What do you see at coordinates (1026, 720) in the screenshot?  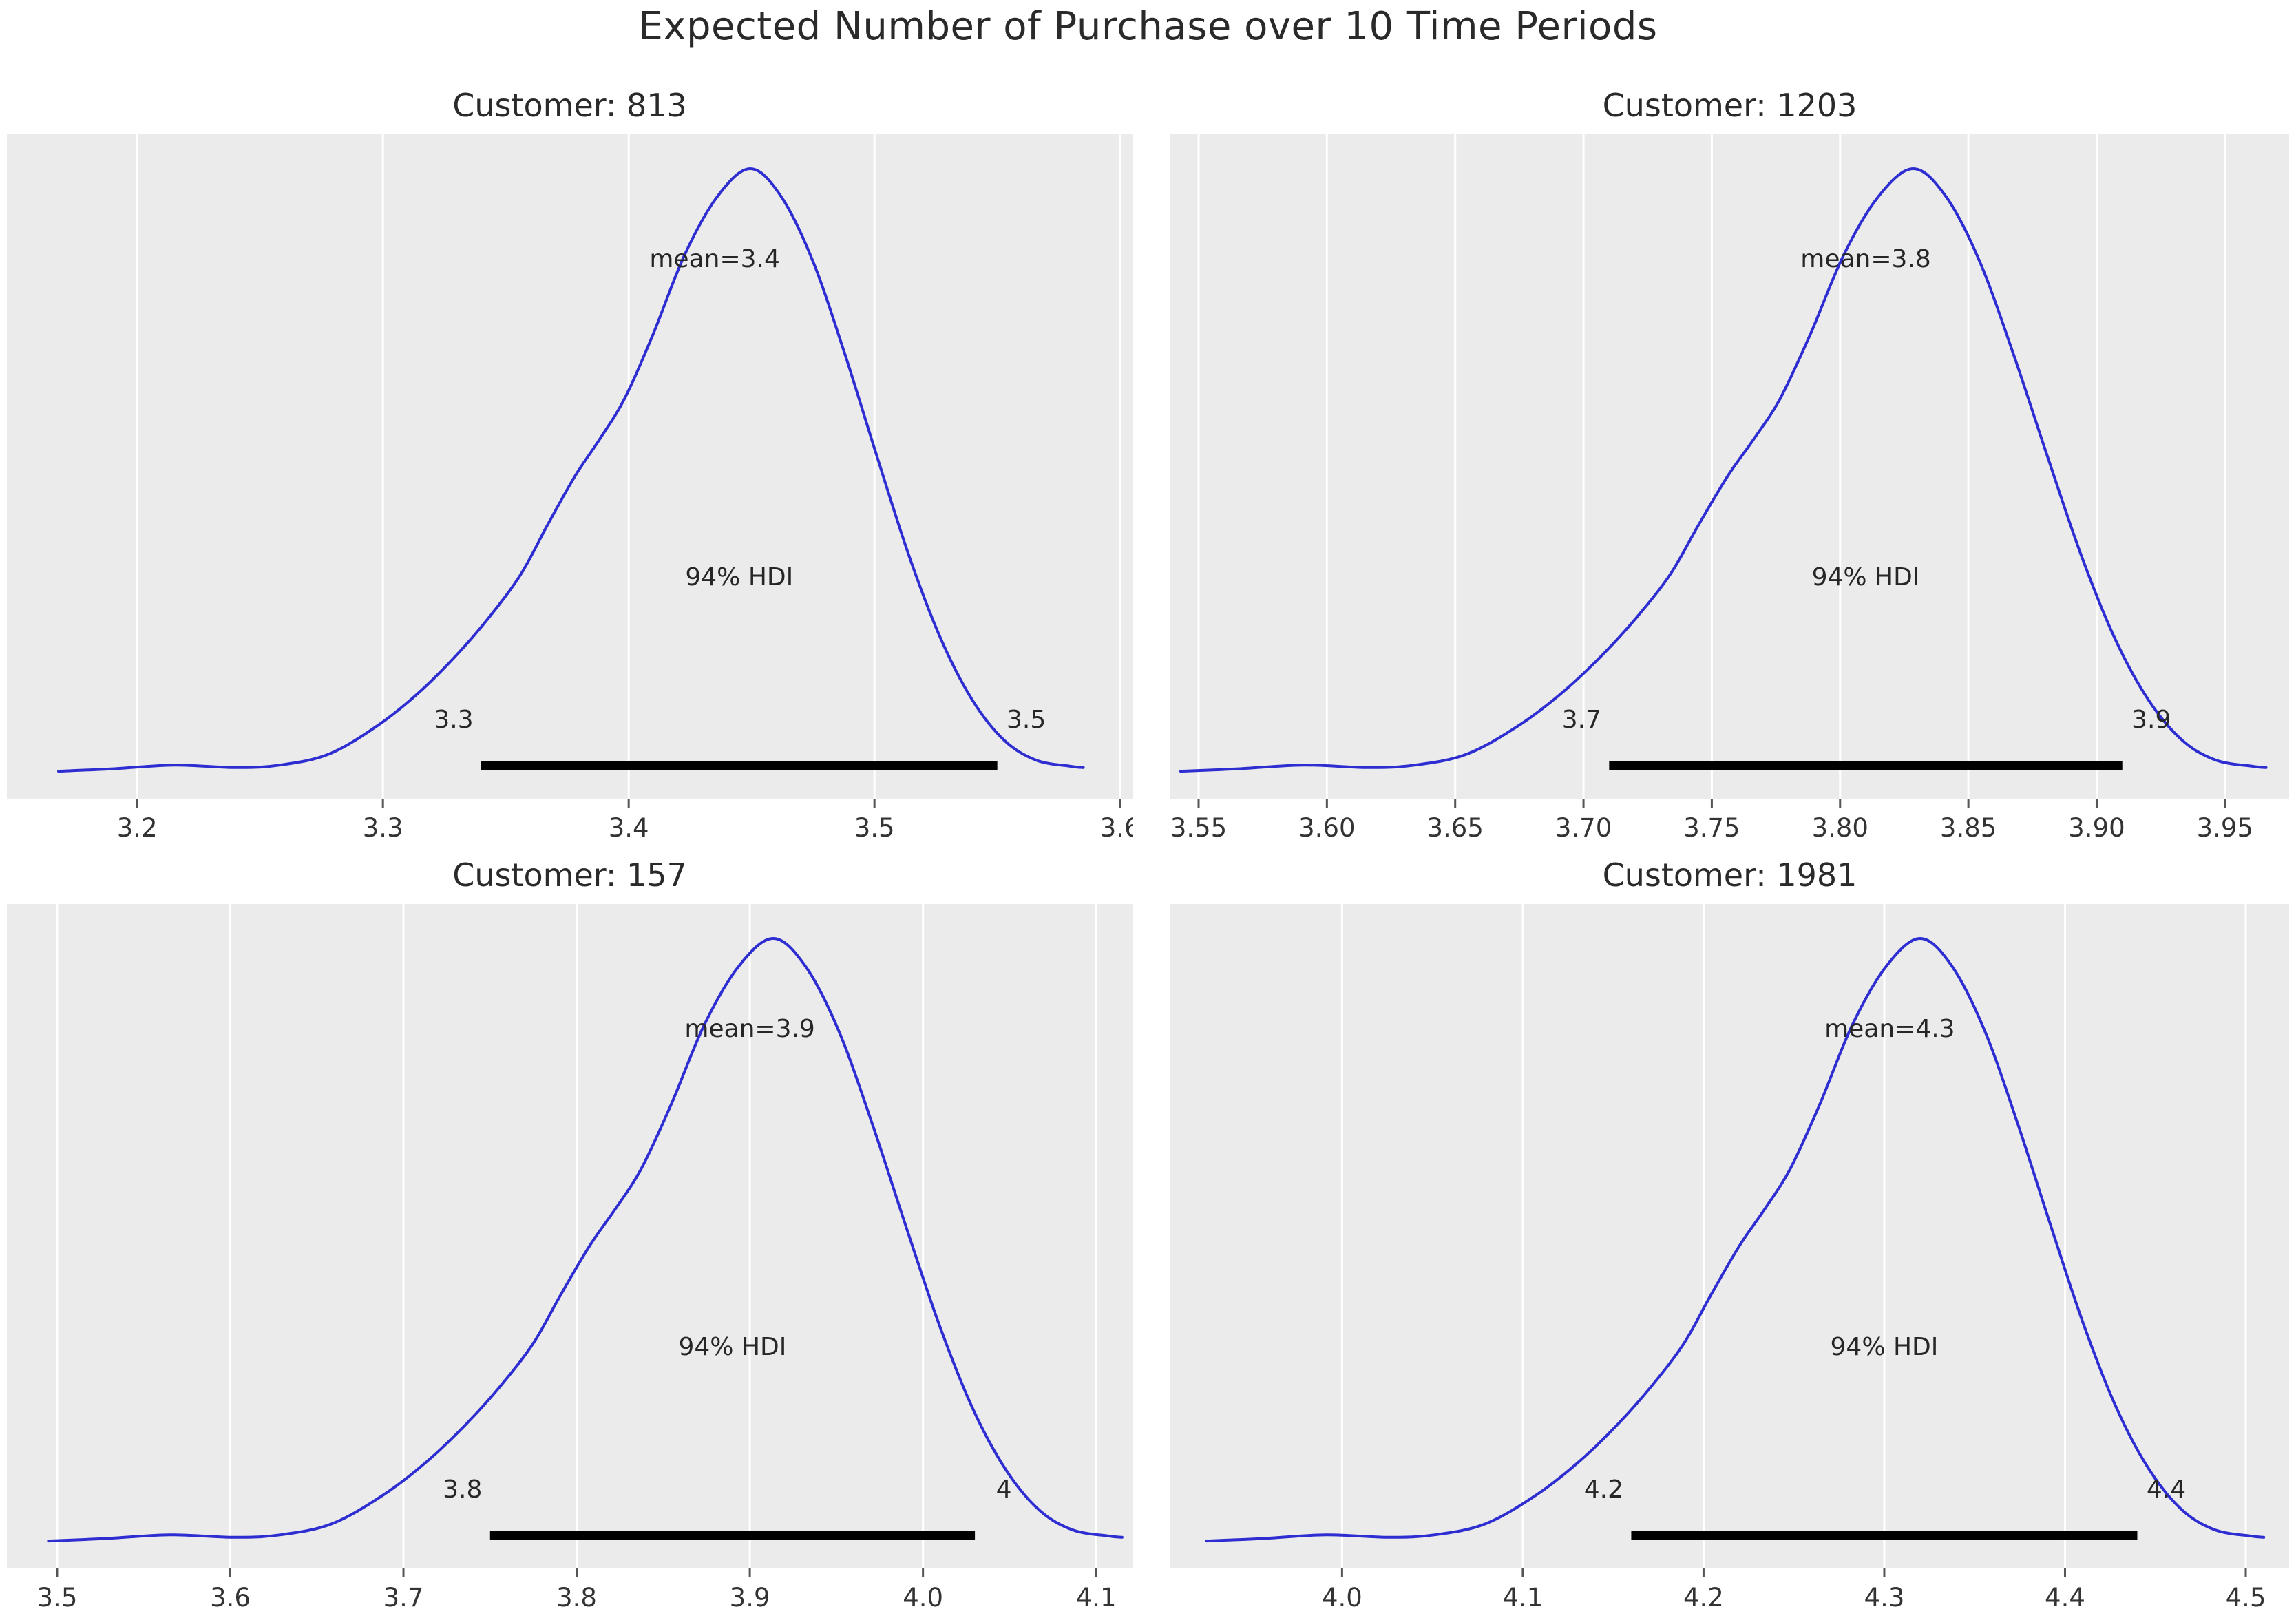 I see `hdi-upper-value: 3.5` at bounding box center [1026, 720].